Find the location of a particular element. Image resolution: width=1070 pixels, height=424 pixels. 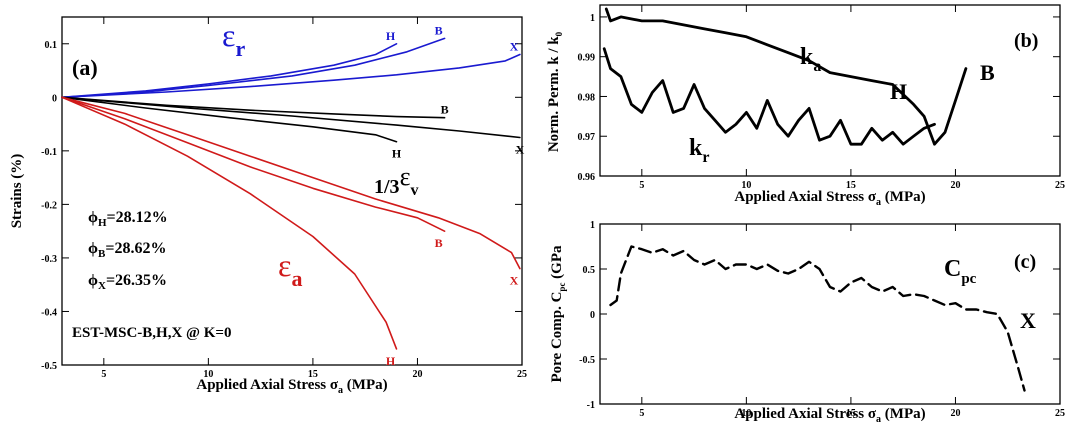

panel-c-y-axis-label-unit: (GPa is located at coordinates (557, 264).